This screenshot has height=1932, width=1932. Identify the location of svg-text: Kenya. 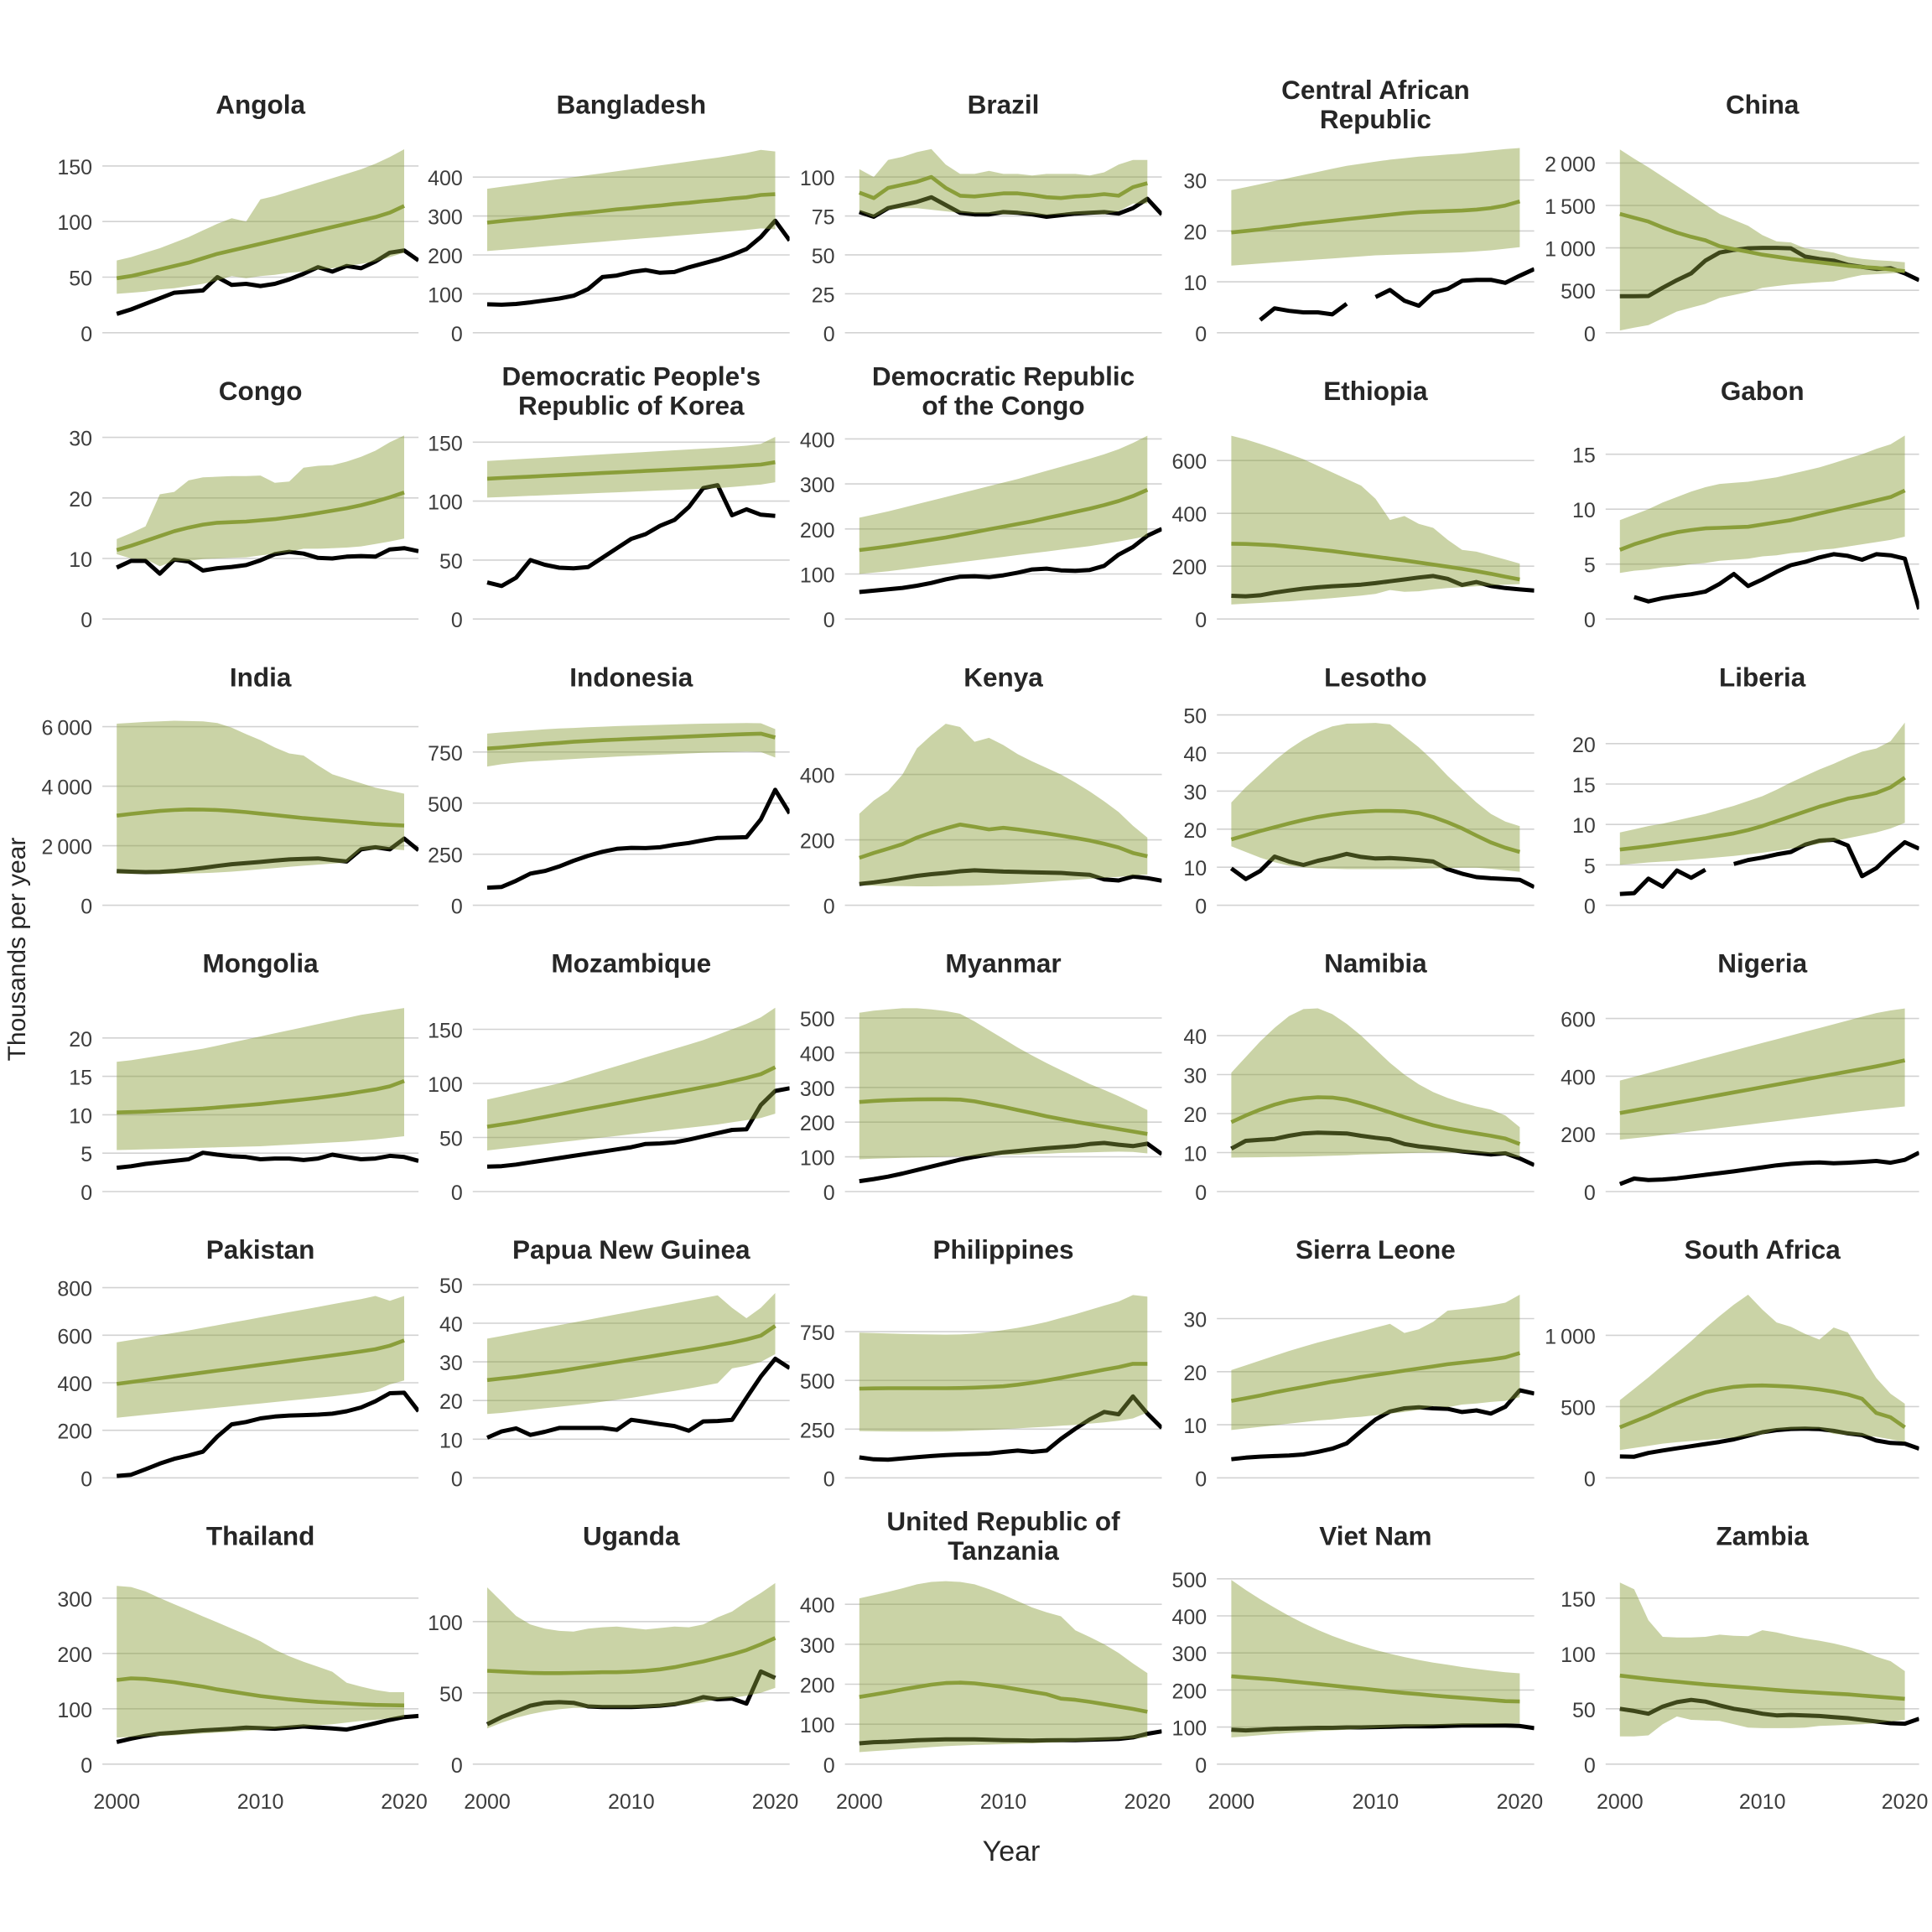
(1003, 677).